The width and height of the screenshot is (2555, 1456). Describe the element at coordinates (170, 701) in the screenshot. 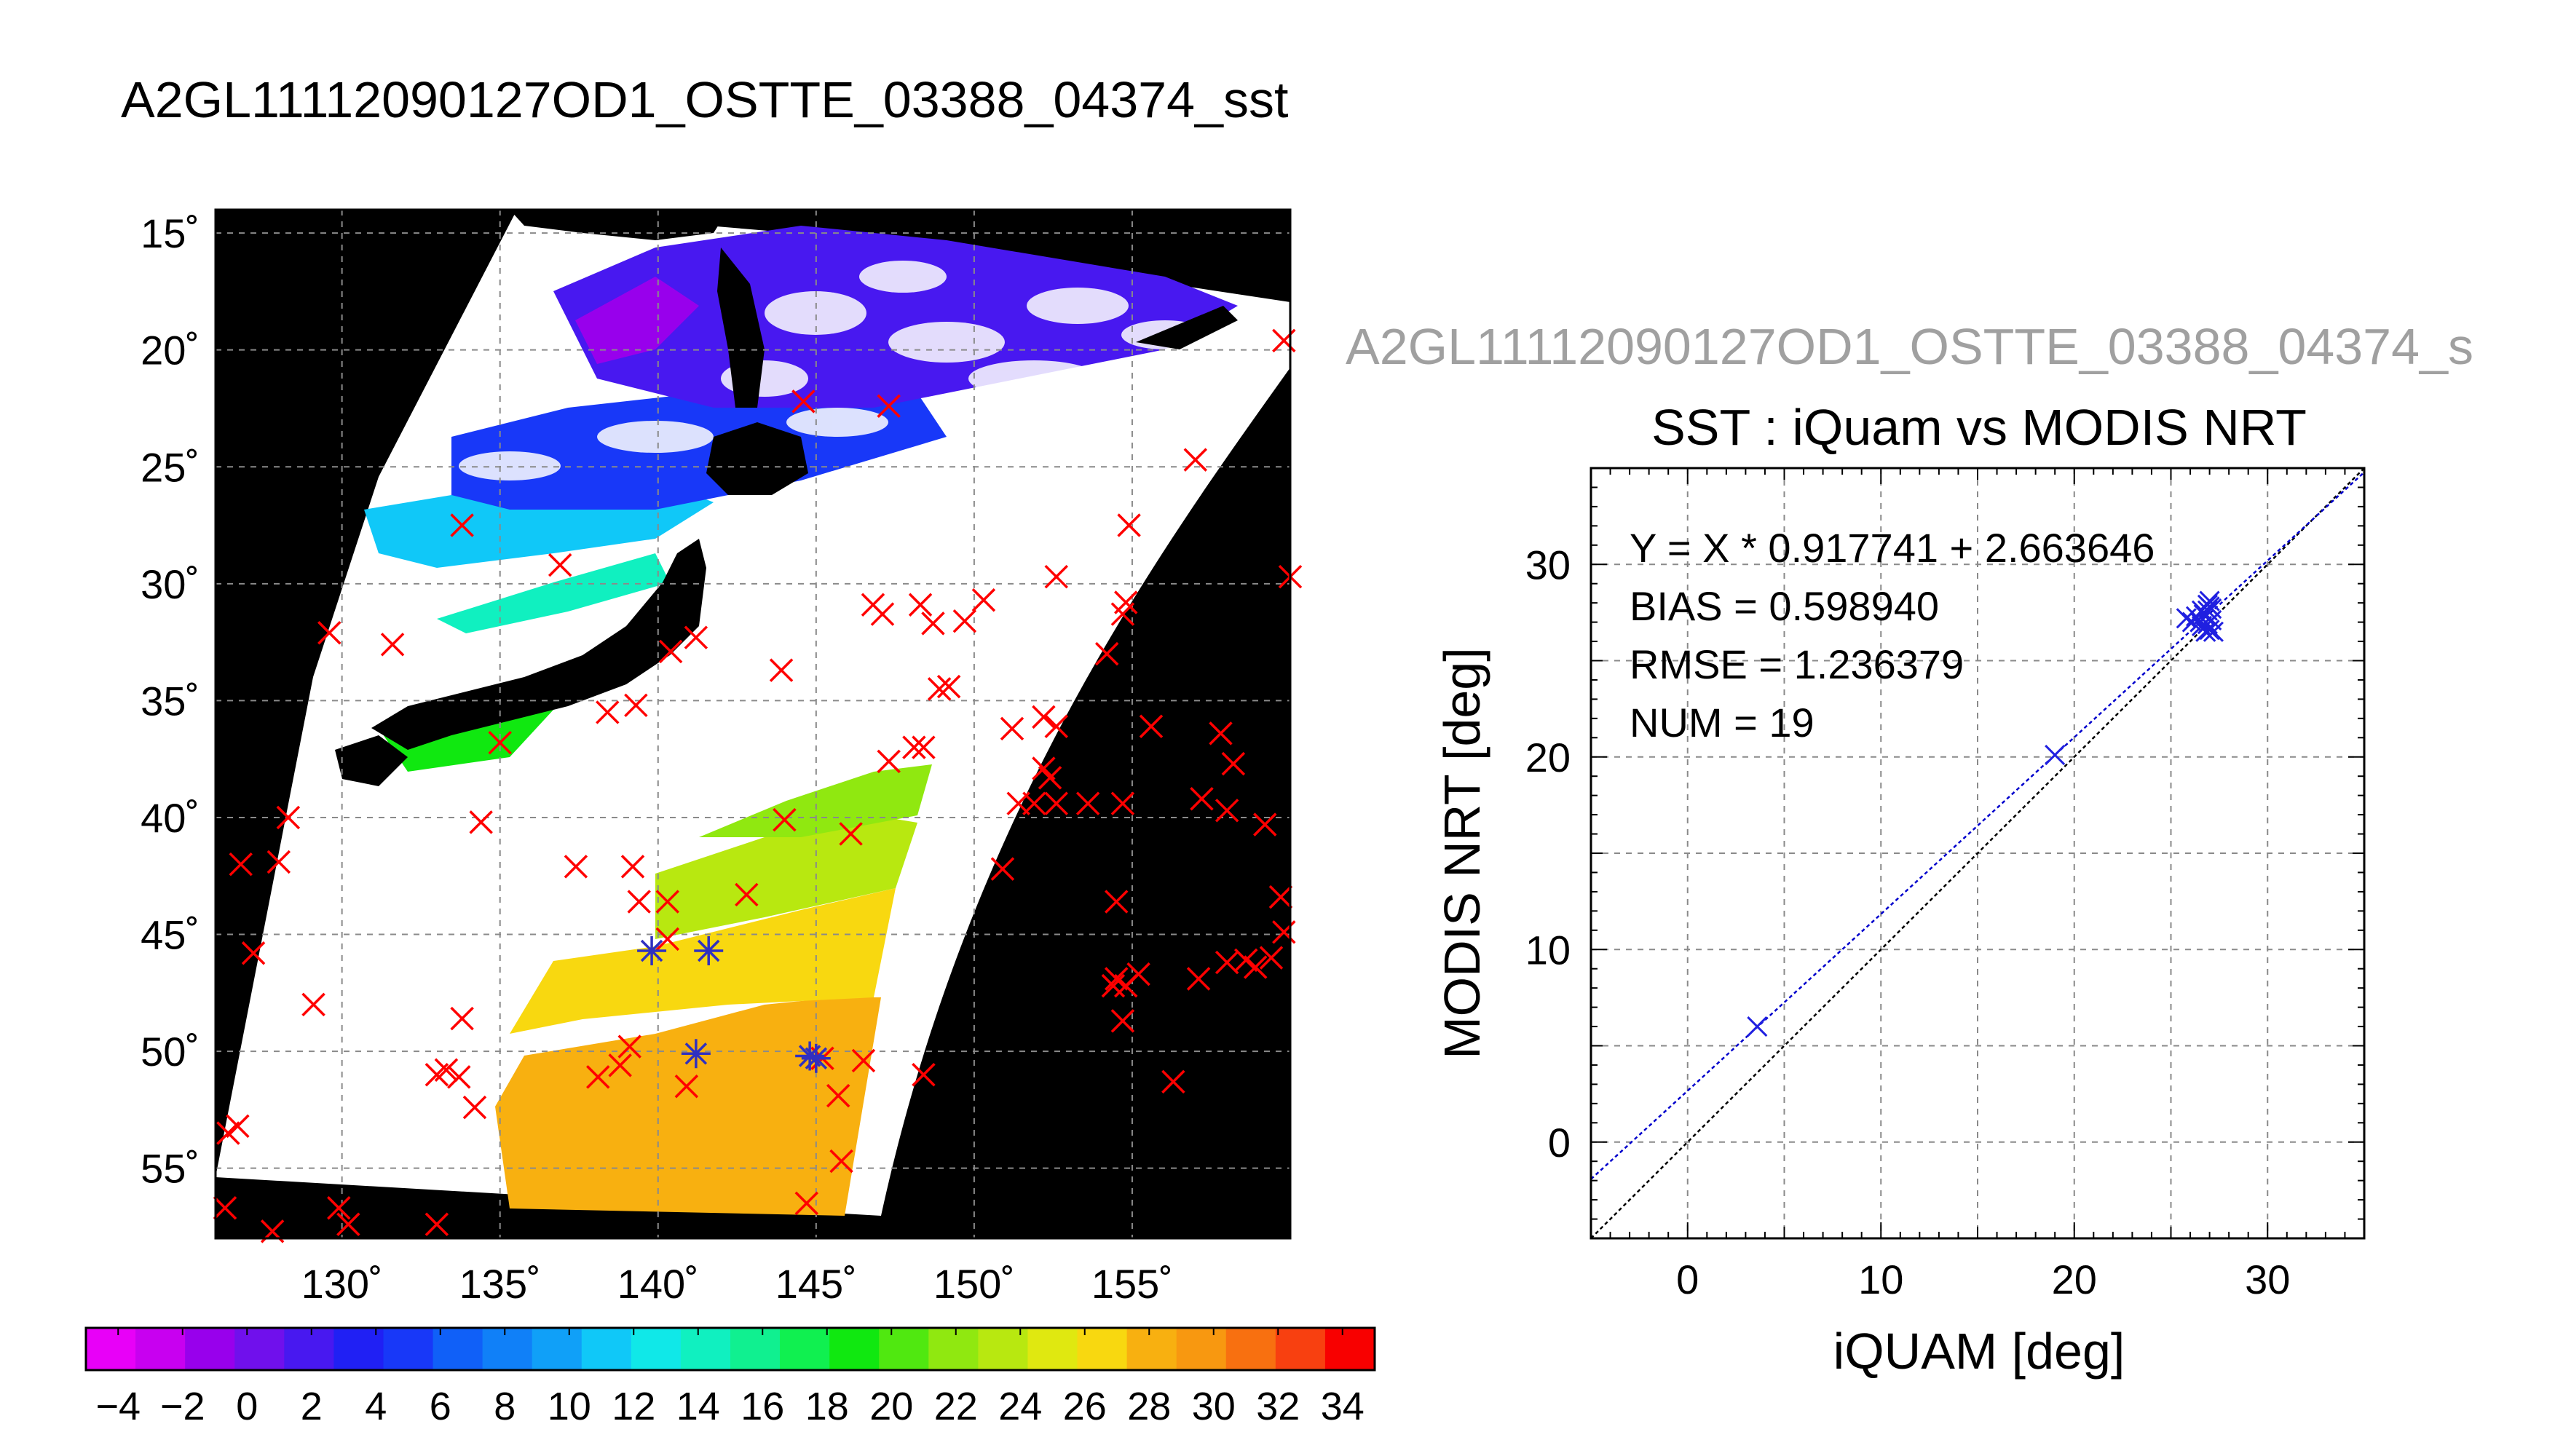

I see `latitude-labels: 55˚ 50˚ 45˚ 40˚ 35˚ 30˚ 25˚ 20˚ 15˚` at that location.